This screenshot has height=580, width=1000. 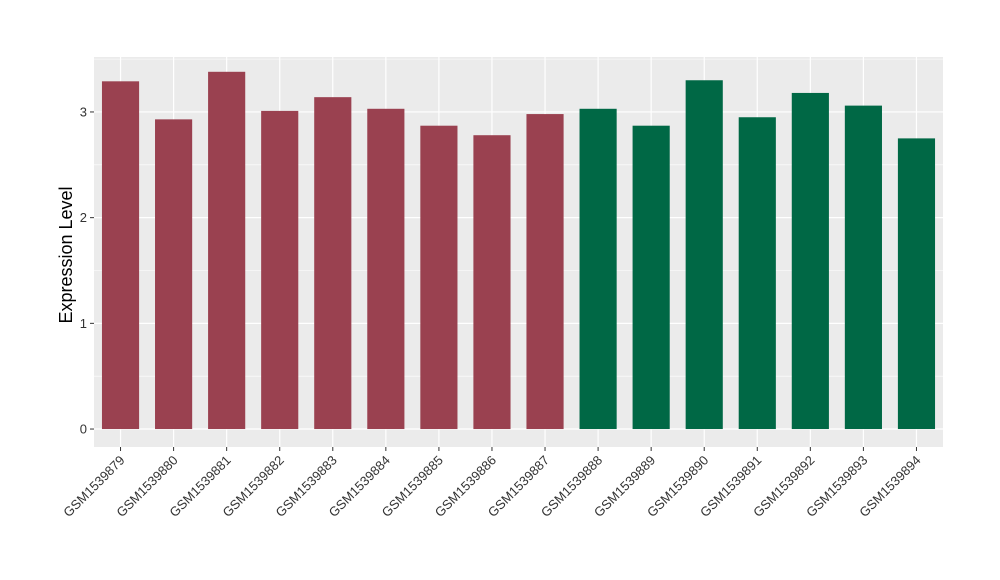 I want to click on y-axis-title: Expression Level, so click(x=66, y=254).